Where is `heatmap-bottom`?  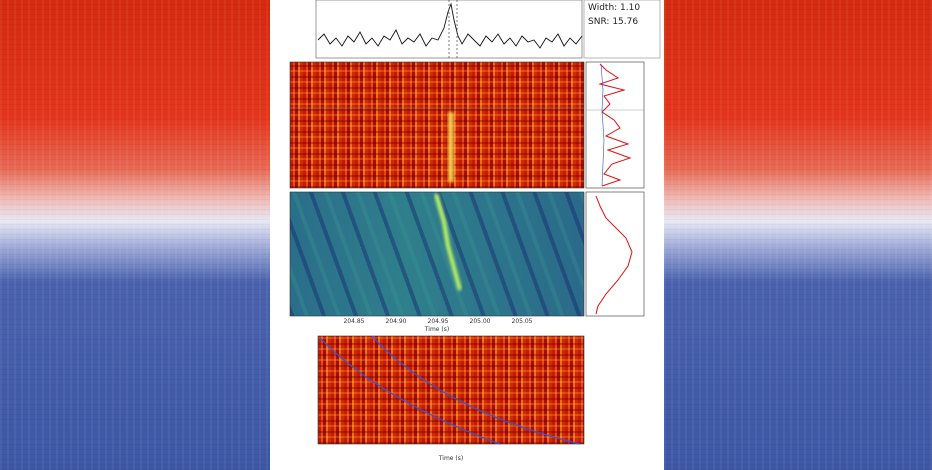 heatmap-bottom is located at coordinates (451, 390).